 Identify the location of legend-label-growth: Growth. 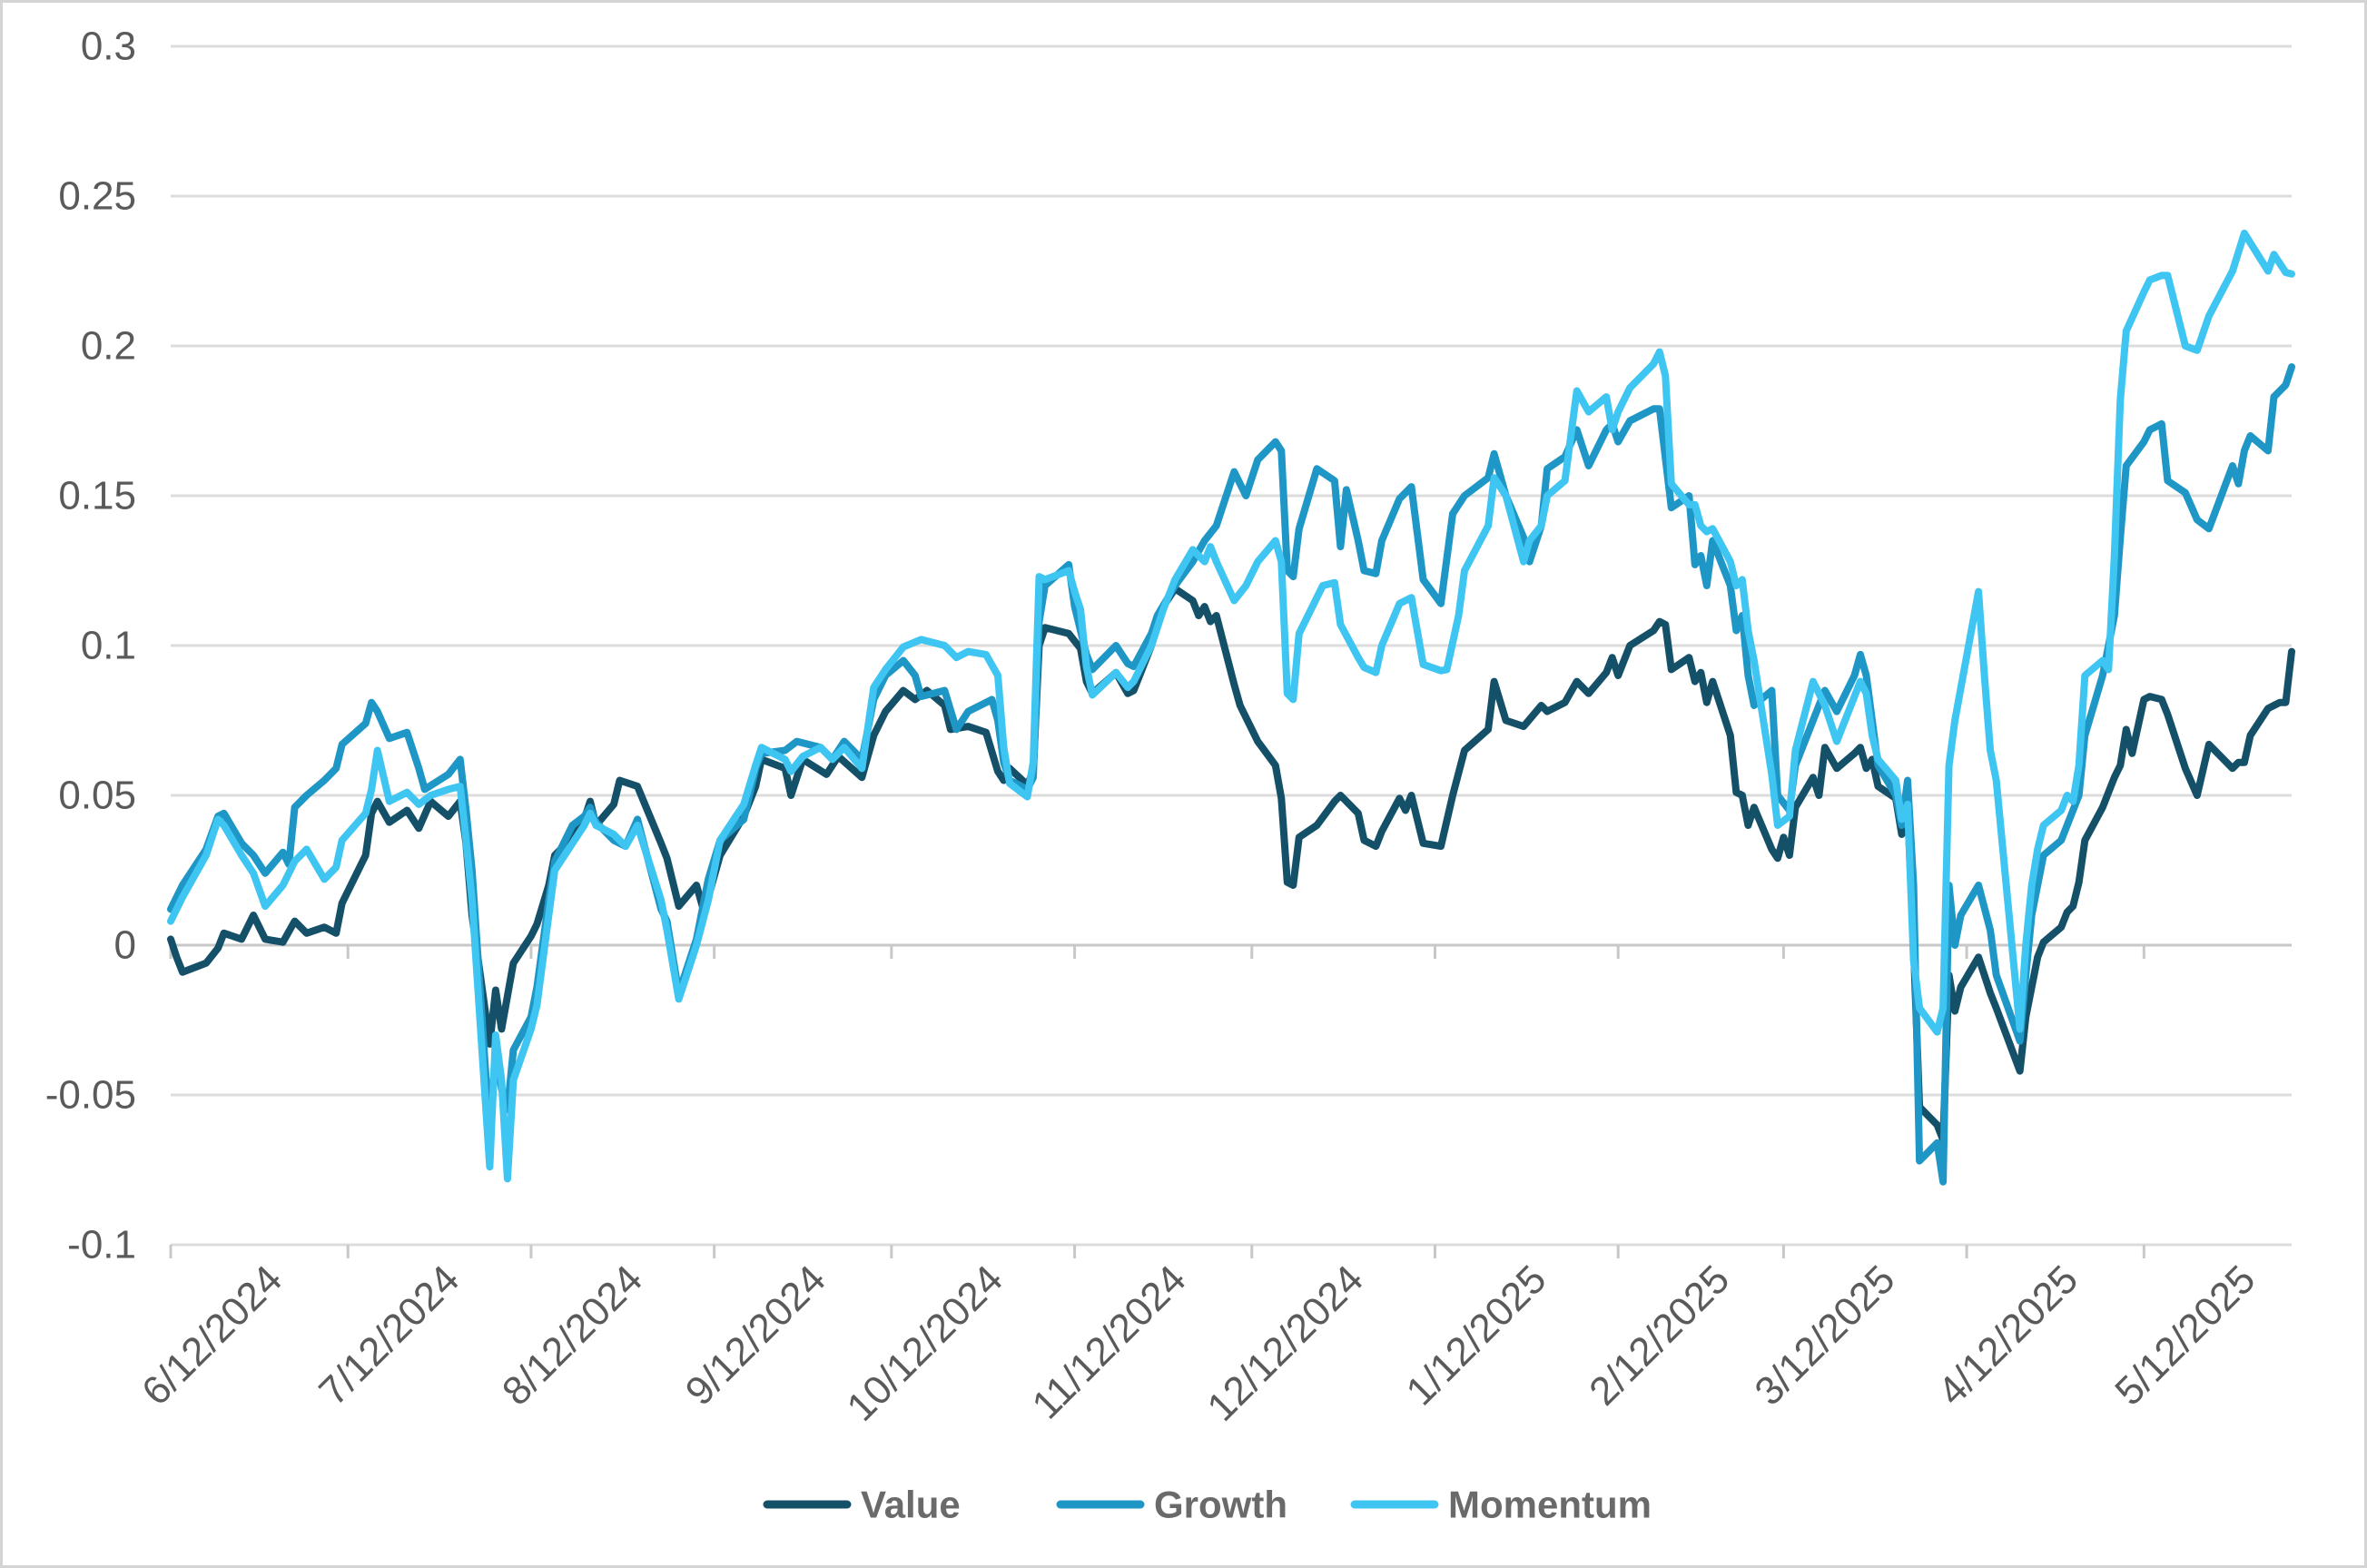
(1220, 1505).